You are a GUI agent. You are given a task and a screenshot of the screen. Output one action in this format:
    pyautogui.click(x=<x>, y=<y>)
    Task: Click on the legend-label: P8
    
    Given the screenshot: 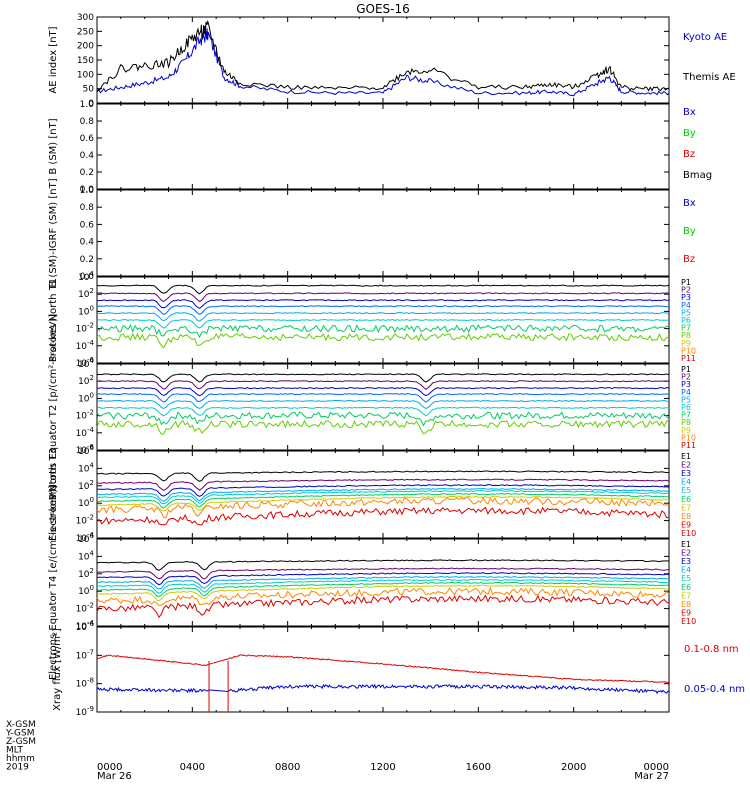 What is the action you would take?
    pyautogui.click(x=686, y=335)
    